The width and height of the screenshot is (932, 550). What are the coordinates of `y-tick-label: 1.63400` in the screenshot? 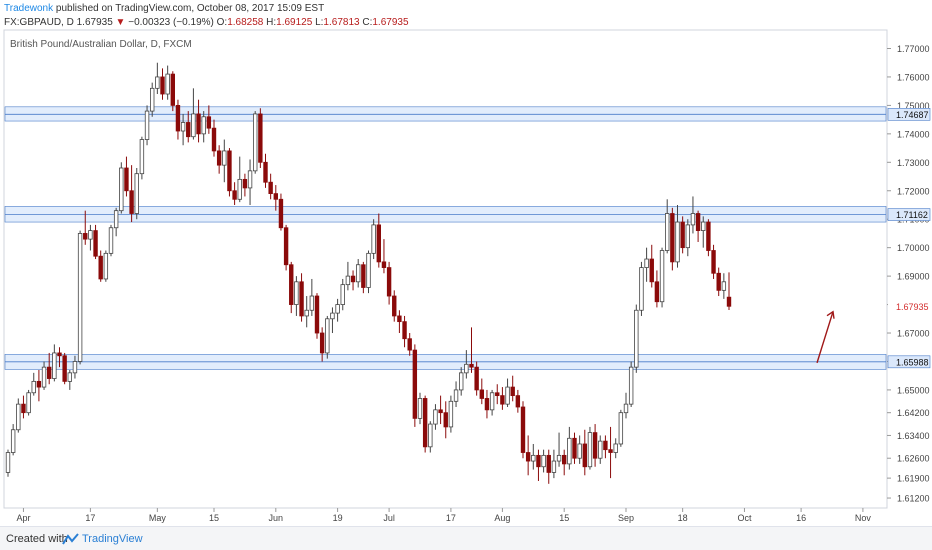 It's located at (913, 436).